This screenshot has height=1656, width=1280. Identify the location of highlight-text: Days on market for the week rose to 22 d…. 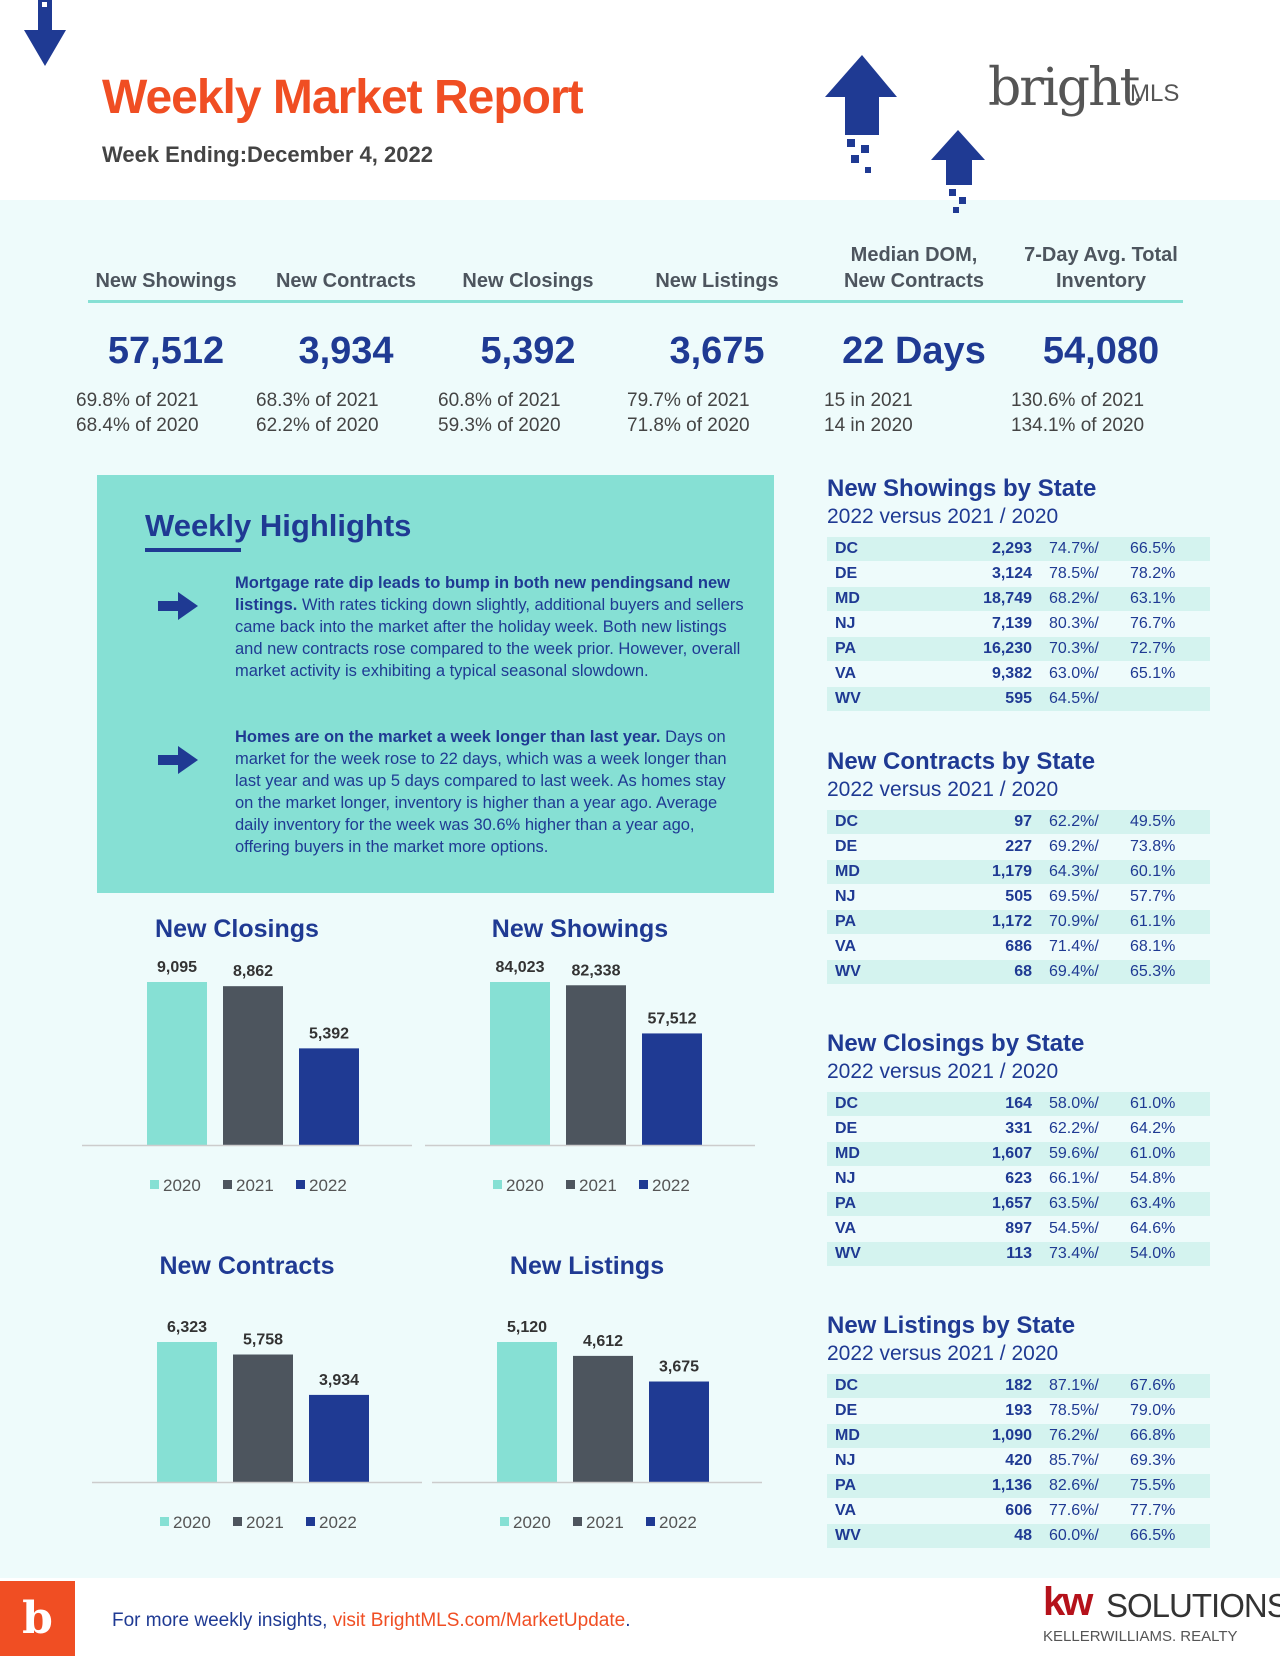
(481, 792).